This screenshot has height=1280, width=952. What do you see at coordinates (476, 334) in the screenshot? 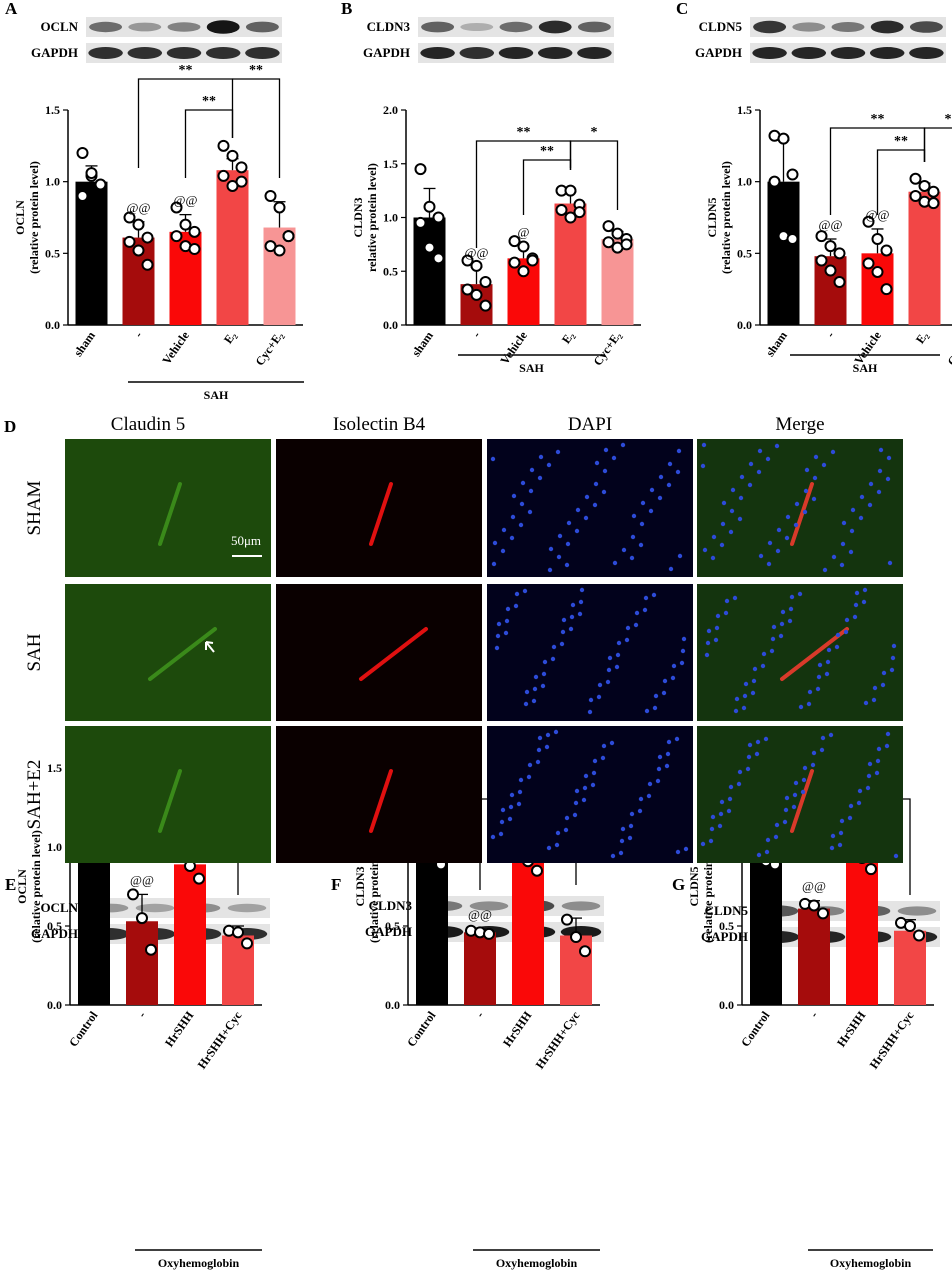
I see `x-tick-label: -` at bounding box center [476, 334].